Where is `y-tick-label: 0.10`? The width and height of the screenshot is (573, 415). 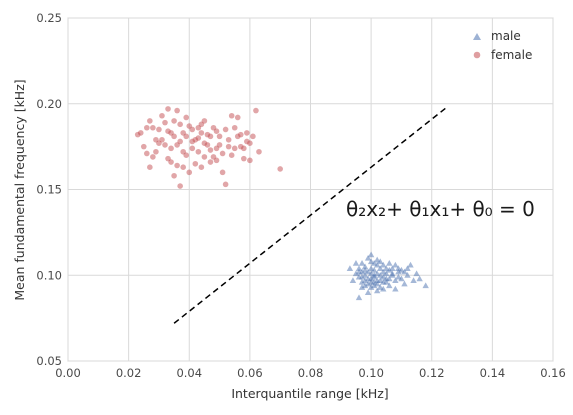
y-tick-label: 0.10 is located at coordinates (49, 275).